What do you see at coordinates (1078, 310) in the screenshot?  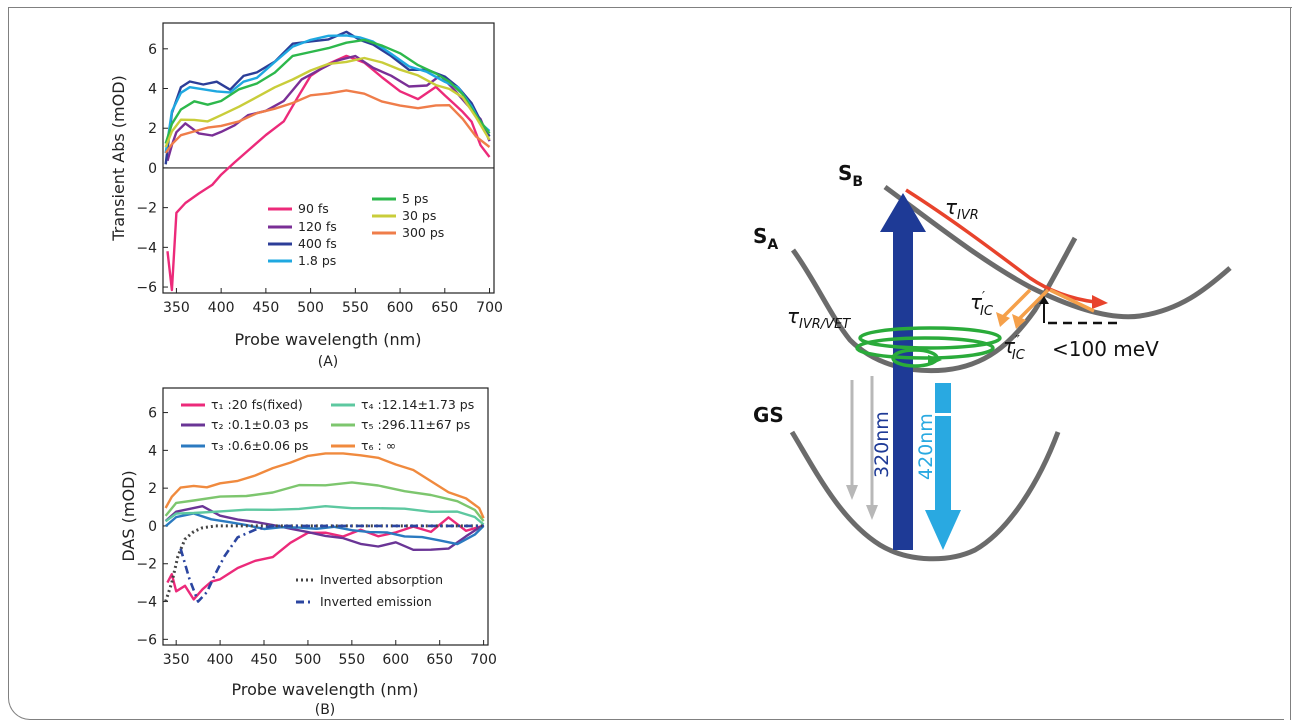 I see `energy-gap-marker` at bounding box center [1078, 310].